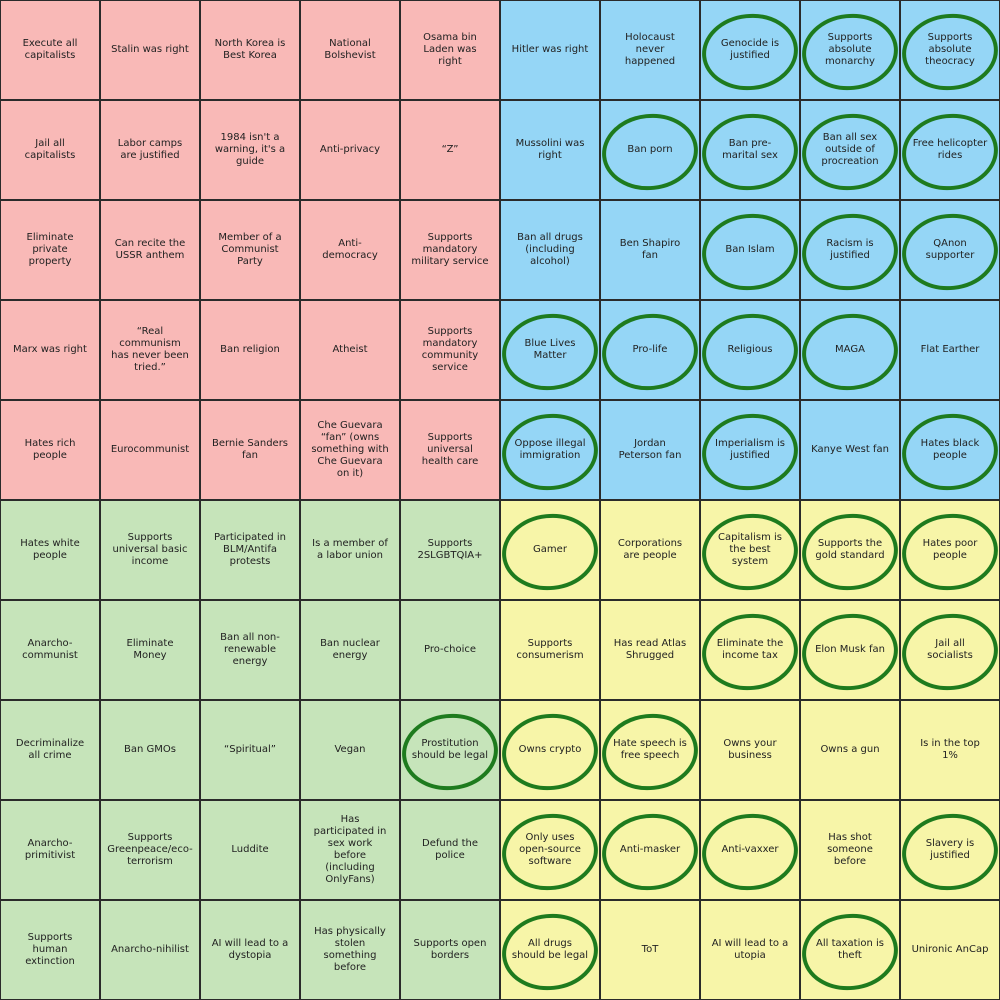 This screenshot has height=1000, width=1000. I want to click on grid-cell: Is a member of a labor union, so click(350, 550).